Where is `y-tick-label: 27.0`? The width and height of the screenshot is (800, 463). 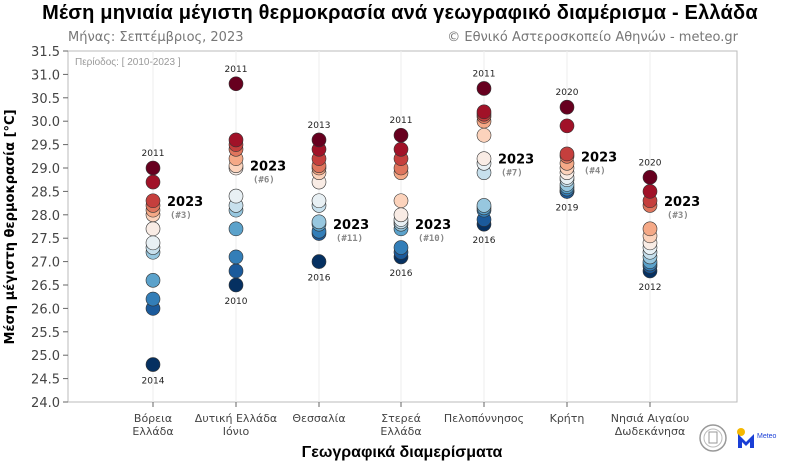
y-tick-label: 27.0 is located at coordinates (45, 263).